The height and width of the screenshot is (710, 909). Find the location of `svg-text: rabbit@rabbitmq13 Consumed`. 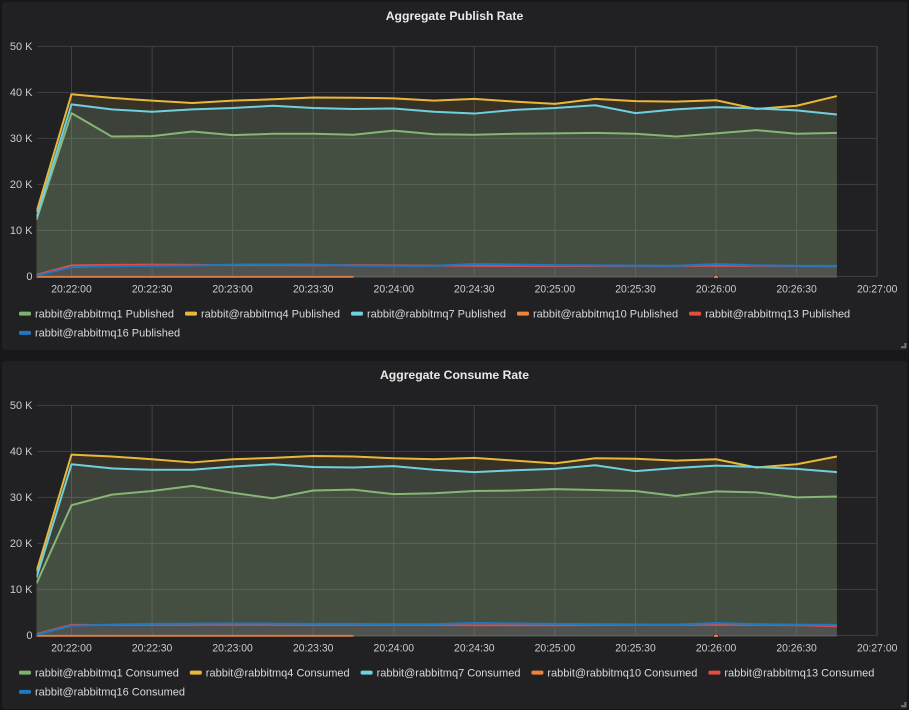

svg-text: rabbit@rabbitmq13 Consumed is located at coordinates (799, 673).